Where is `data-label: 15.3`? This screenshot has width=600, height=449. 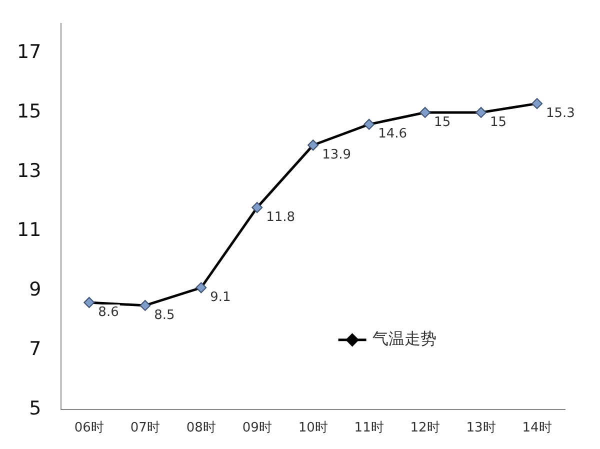 data-label: 15.3 is located at coordinates (560, 113).